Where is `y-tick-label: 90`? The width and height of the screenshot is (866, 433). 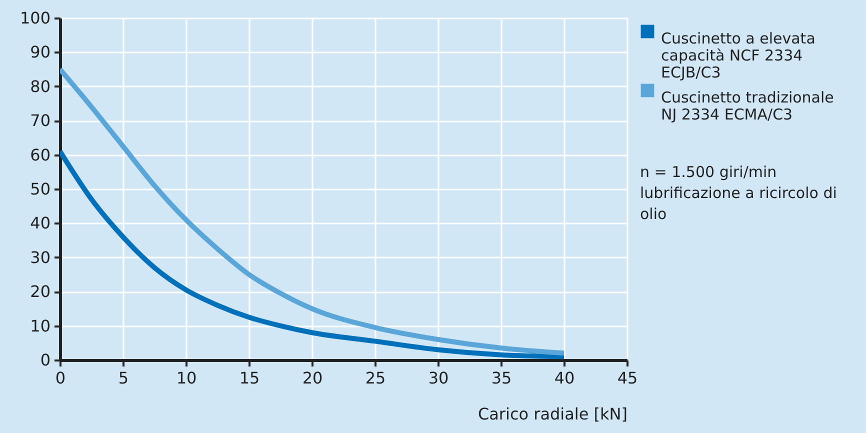
y-tick-label: 90 is located at coordinates (40, 52).